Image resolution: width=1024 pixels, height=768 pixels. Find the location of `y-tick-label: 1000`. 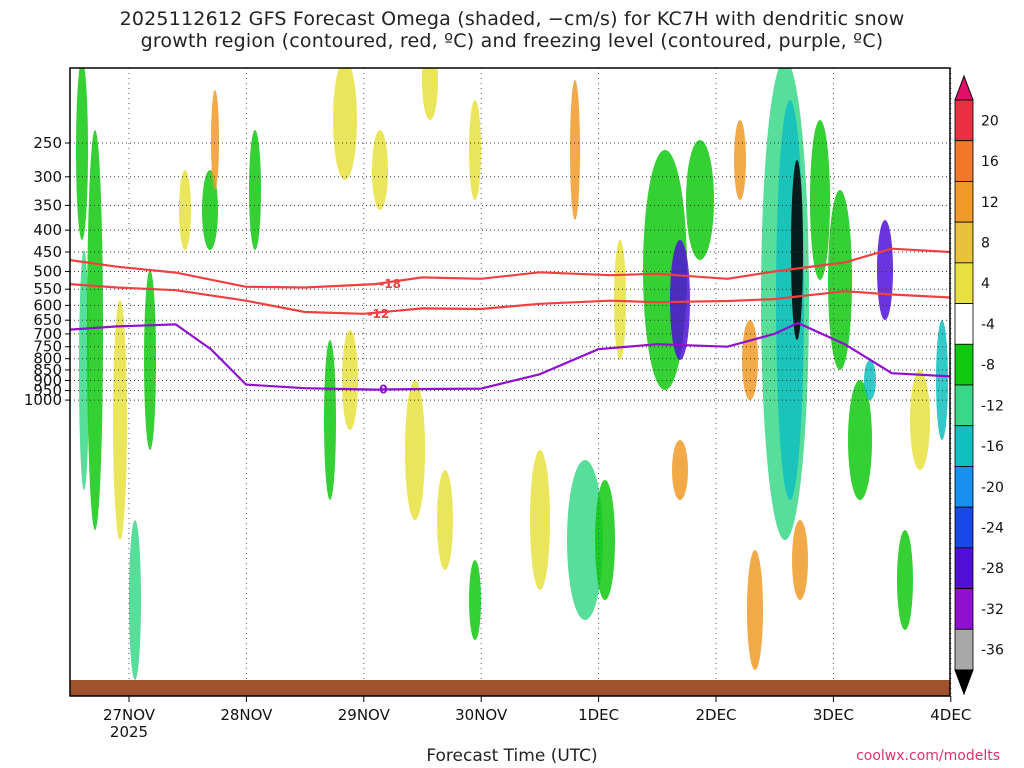

y-tick-label: 1000 is located at coordinates (43, 400).